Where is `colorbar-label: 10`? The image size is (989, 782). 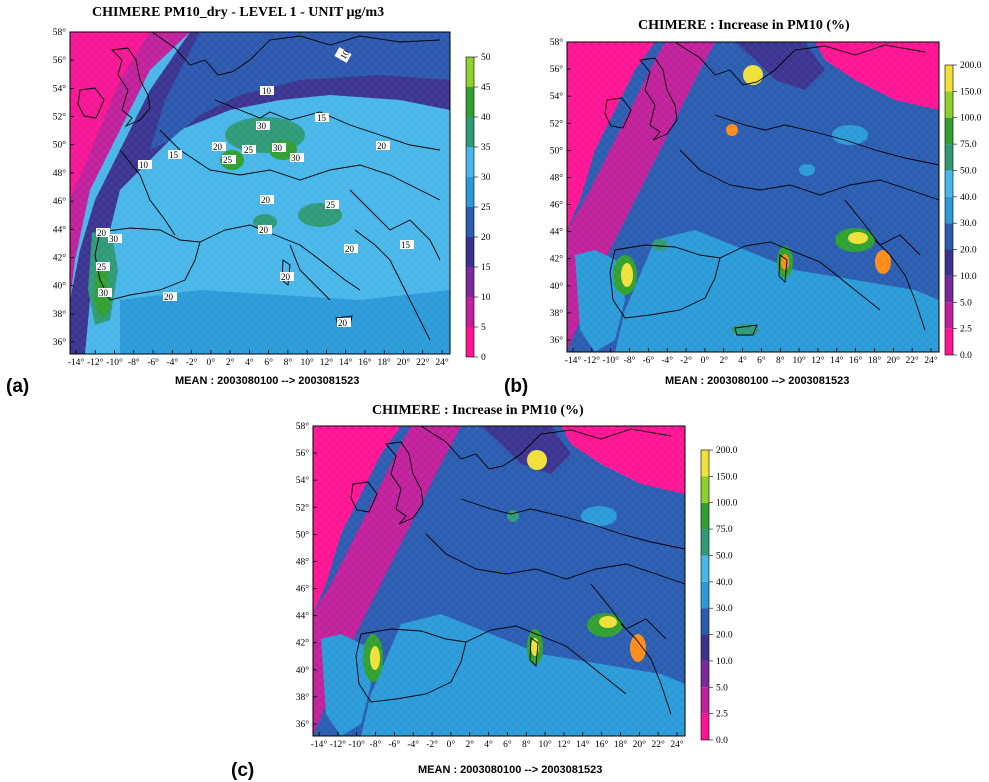 colorbar-label: 10 is located at coordinates (485, 298).